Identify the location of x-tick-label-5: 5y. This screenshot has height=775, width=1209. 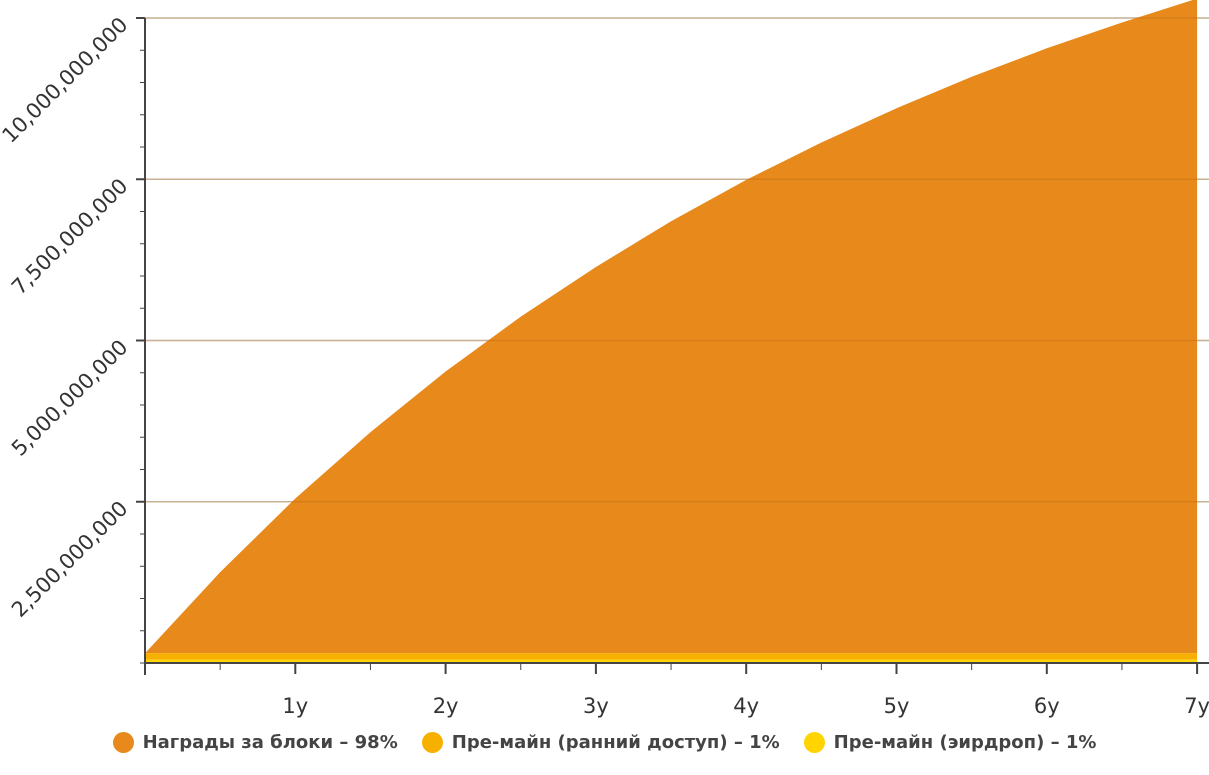
(897, 706).